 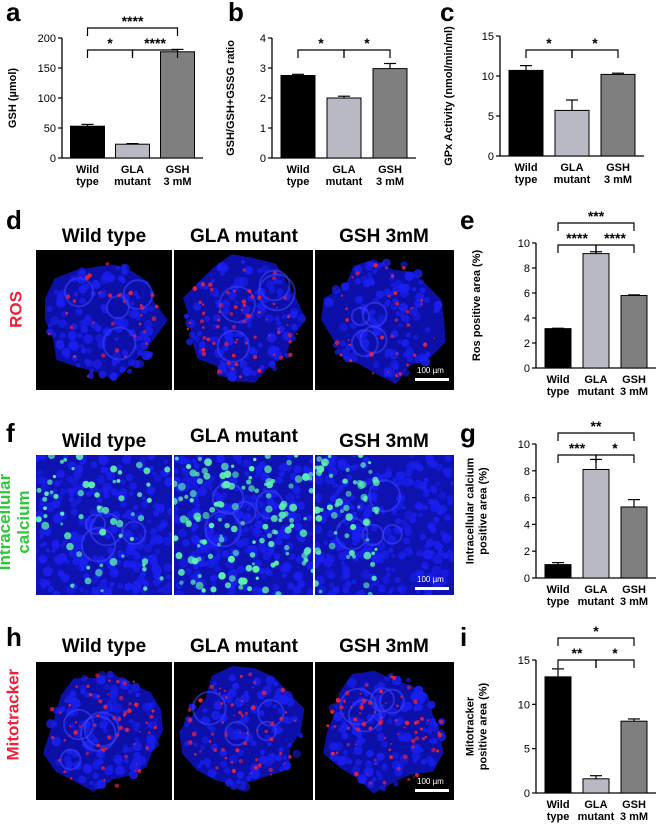 I want to click on significance-label: ***, so click(x=577, y=448).